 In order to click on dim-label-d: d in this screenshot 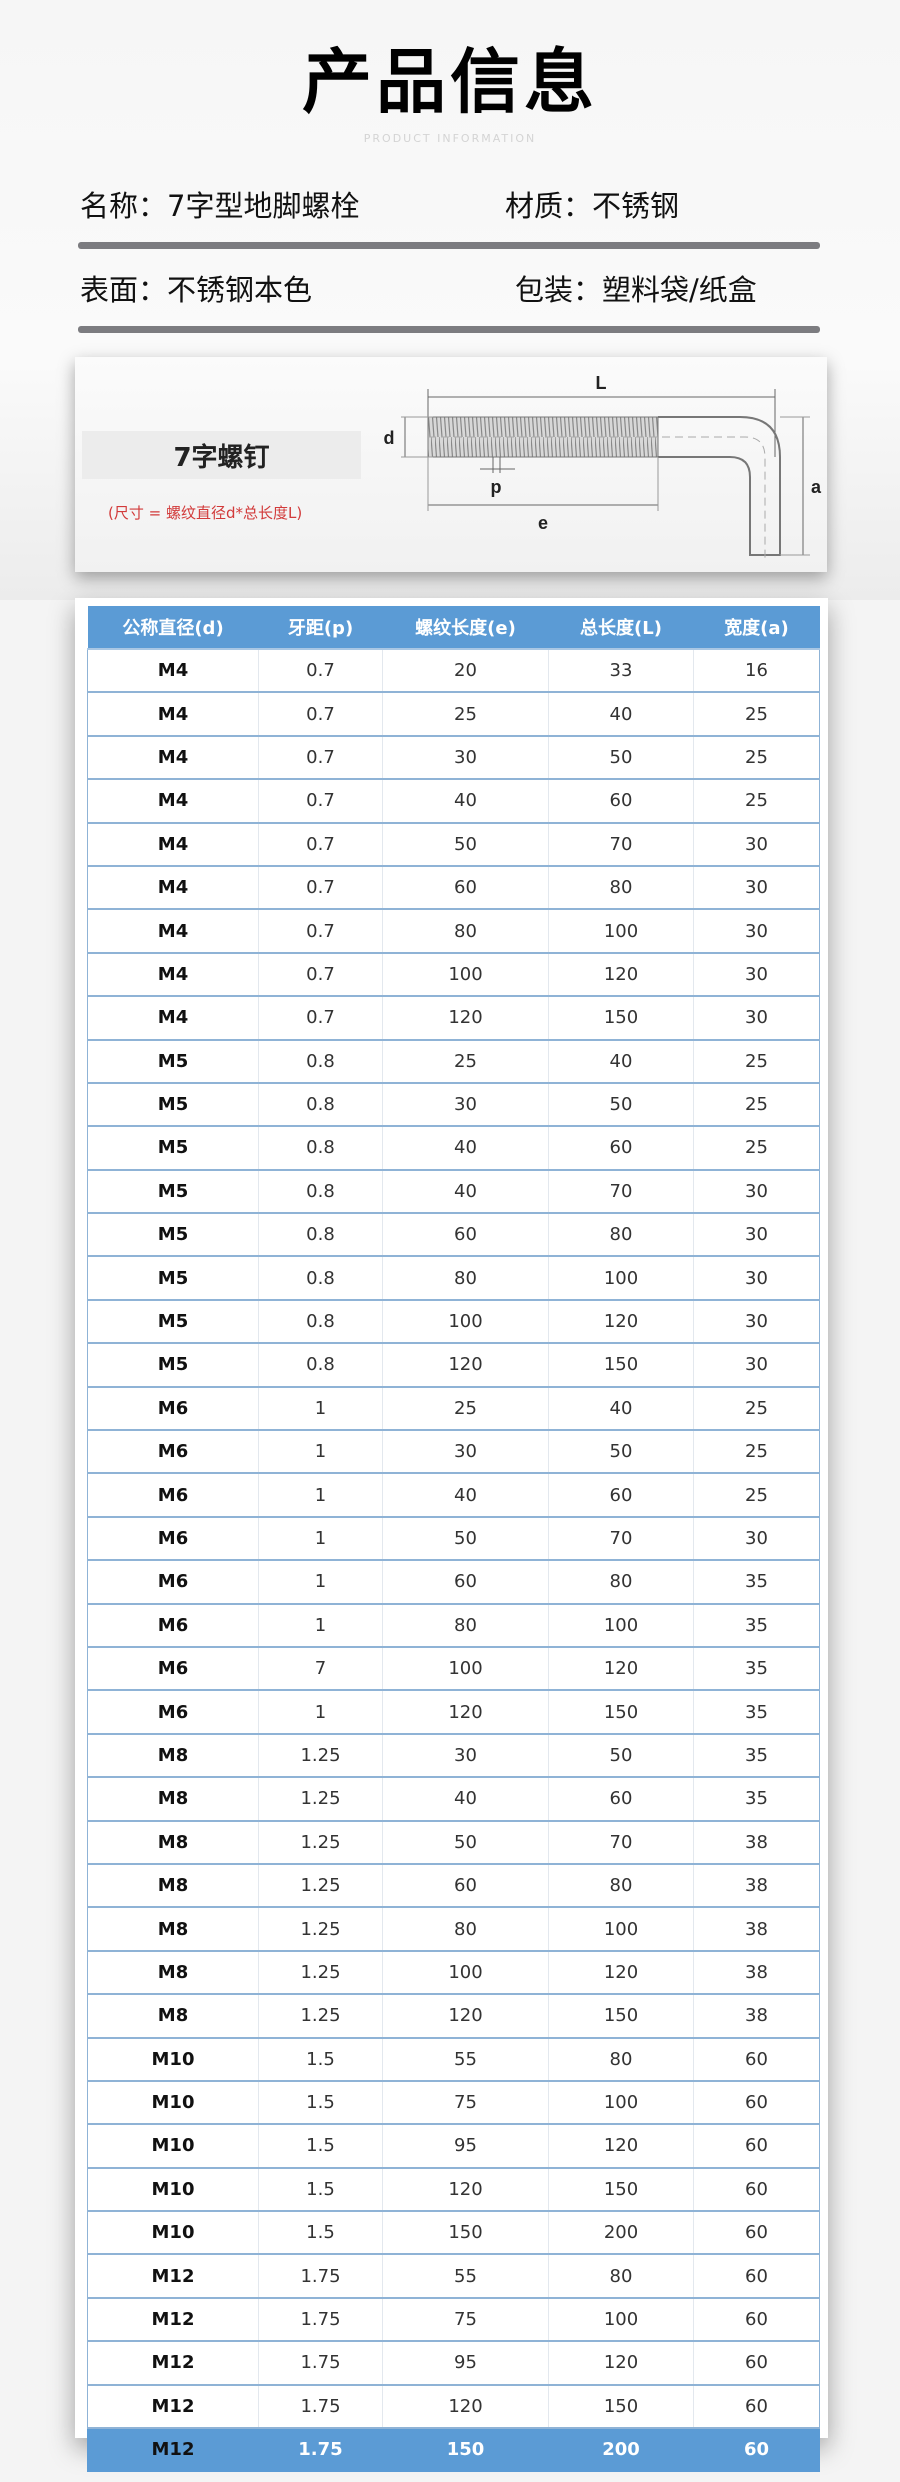, I will do `click(389, 438)`.